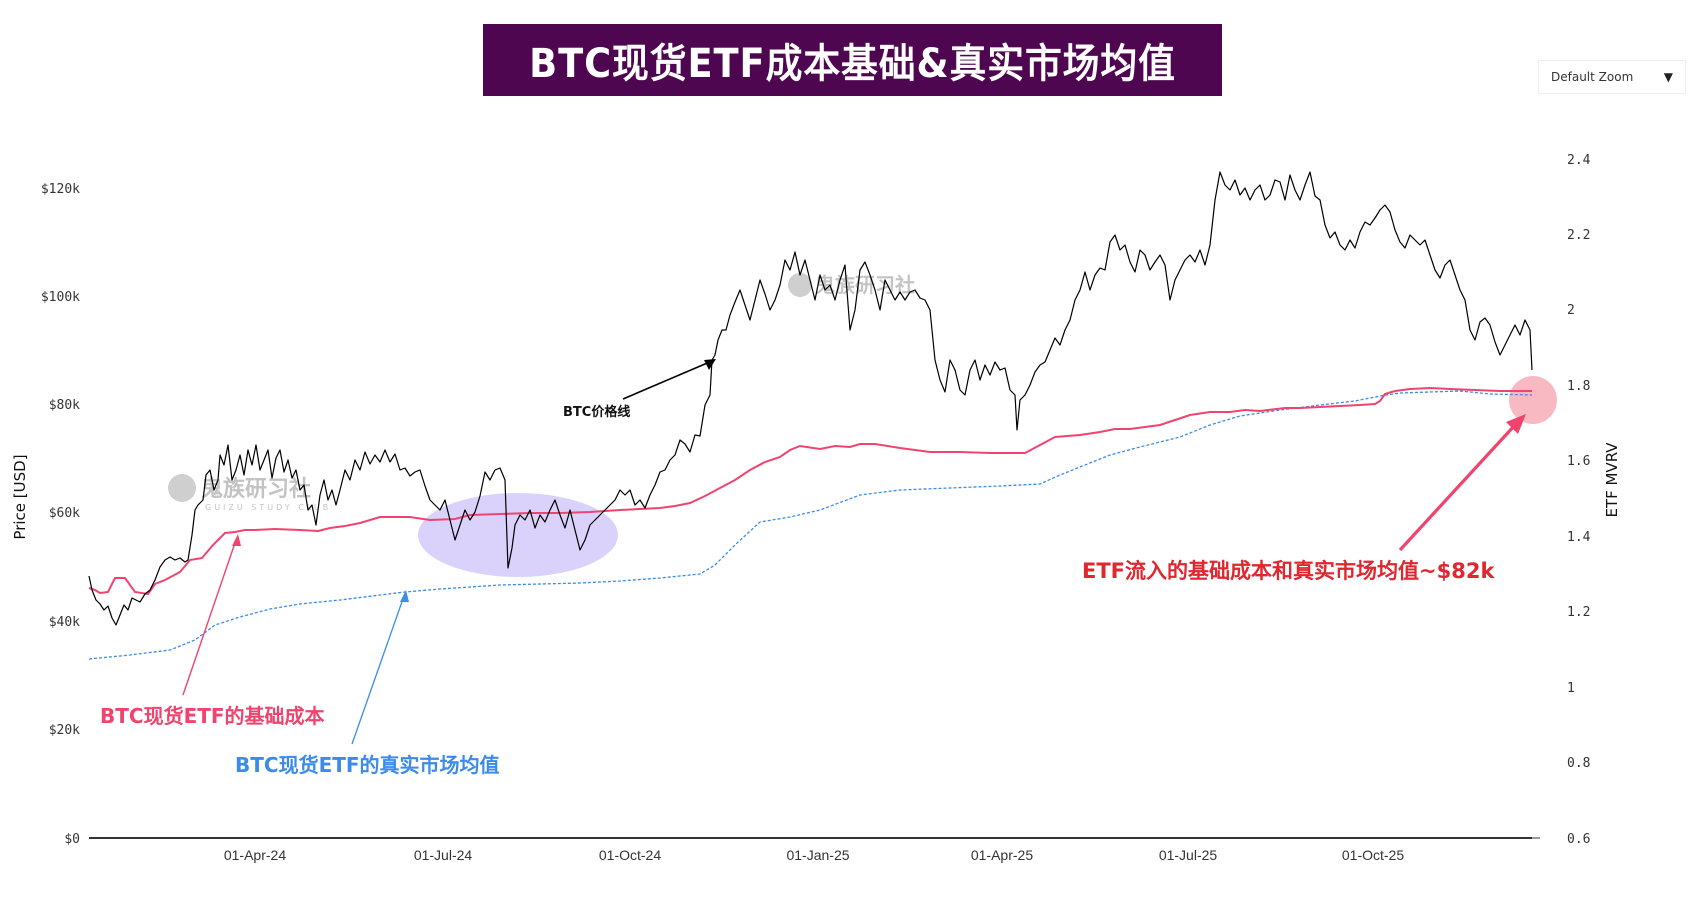 The image size is (1699, 901). I want to click on convergence-highlight-circle, so click(1533, 400).